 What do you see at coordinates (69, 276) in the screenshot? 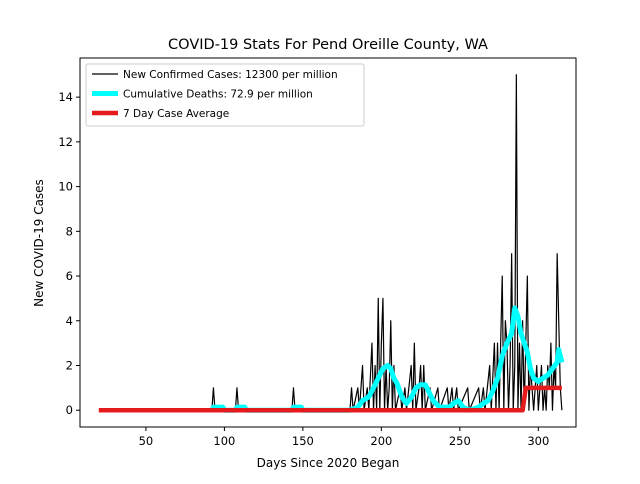
I see `y-tick-label: 6` at bounding box center [69, 276].